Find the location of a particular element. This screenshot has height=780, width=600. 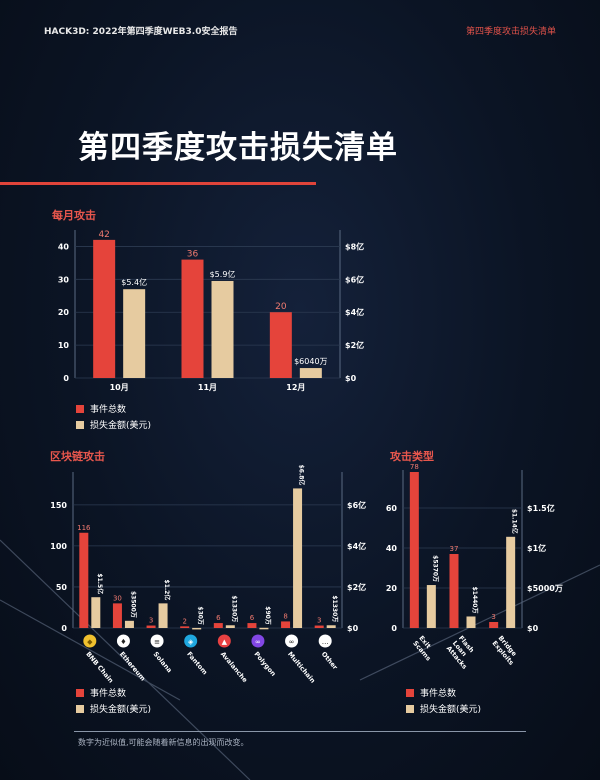

legend-label: 损失金额(美元) is located at coordinates (121, 710).